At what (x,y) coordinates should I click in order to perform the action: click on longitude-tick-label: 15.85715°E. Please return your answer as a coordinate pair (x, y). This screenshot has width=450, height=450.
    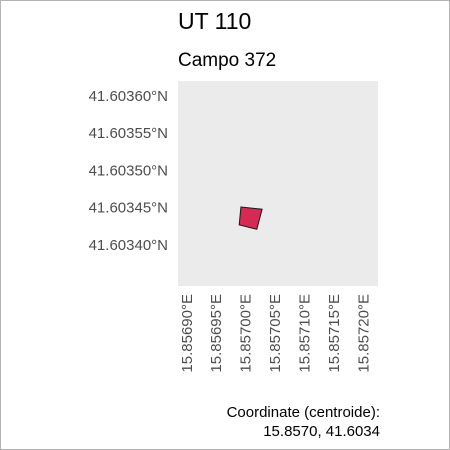
    Looking at the image, I should click on (334, 333).